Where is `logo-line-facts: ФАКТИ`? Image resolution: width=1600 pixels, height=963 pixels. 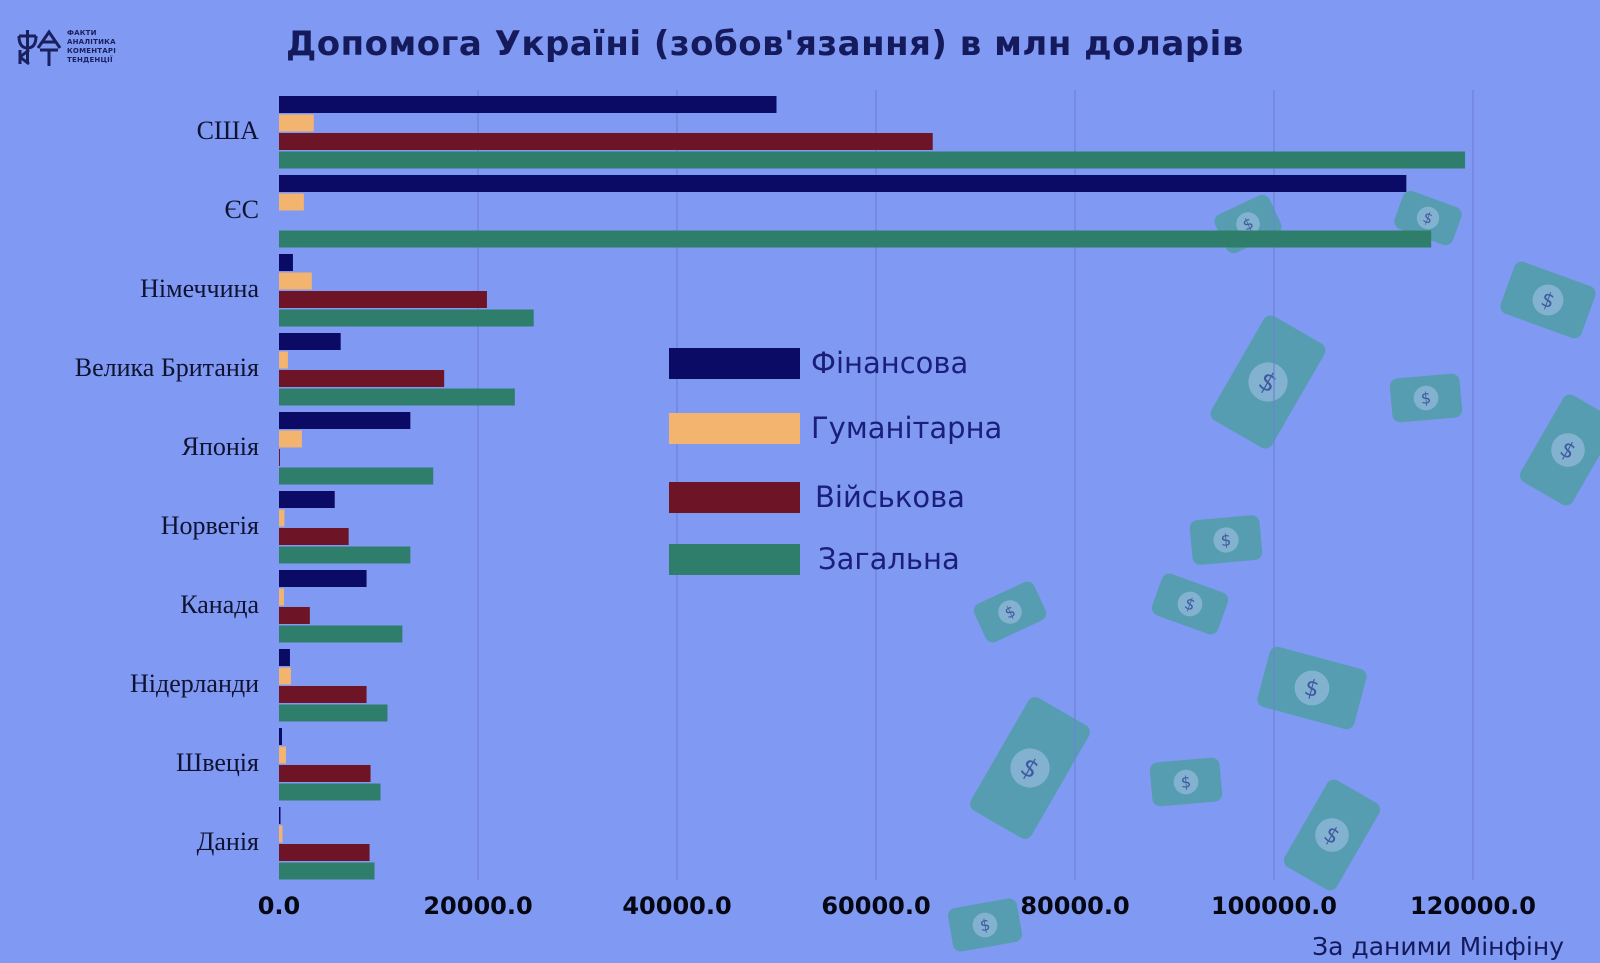 logo-line-facts: ФАКТИ is located at coordinates (82, 33).